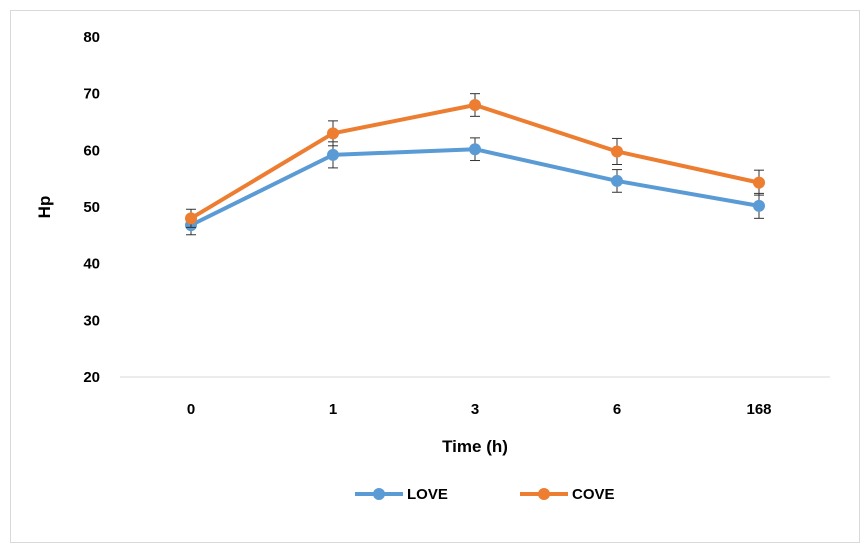 The height and width of the screenshot is (546, 864). Describe the element at coordinates (91, 150) in the screenshot. I see `y-tick-label: 60` at that location.